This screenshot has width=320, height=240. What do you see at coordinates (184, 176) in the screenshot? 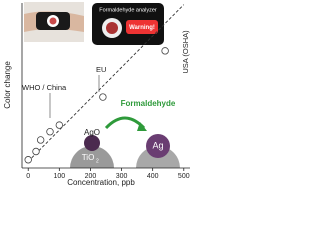
I see `x-tick-label: 500` at bounding box center [184, 176].